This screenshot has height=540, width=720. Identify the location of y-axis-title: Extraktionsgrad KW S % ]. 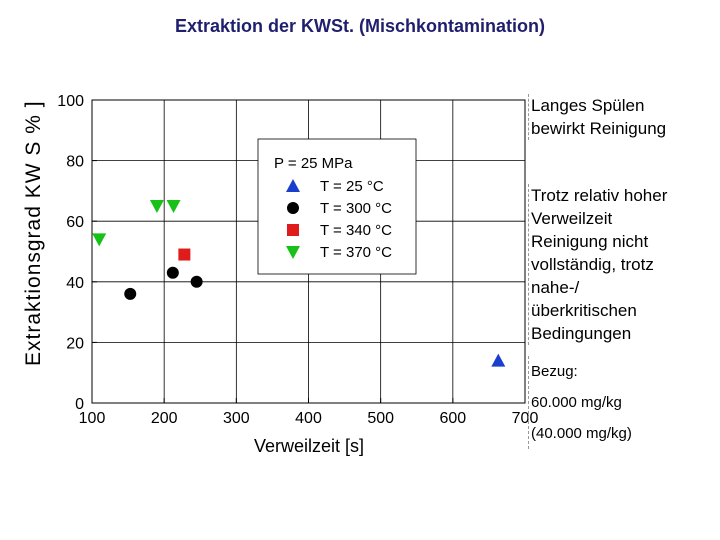
(33, 233).